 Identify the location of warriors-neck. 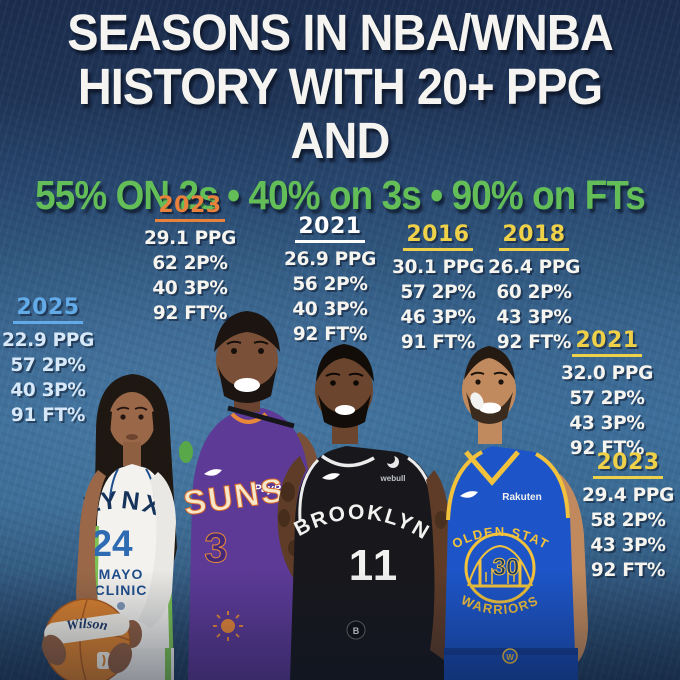
(490, 432).